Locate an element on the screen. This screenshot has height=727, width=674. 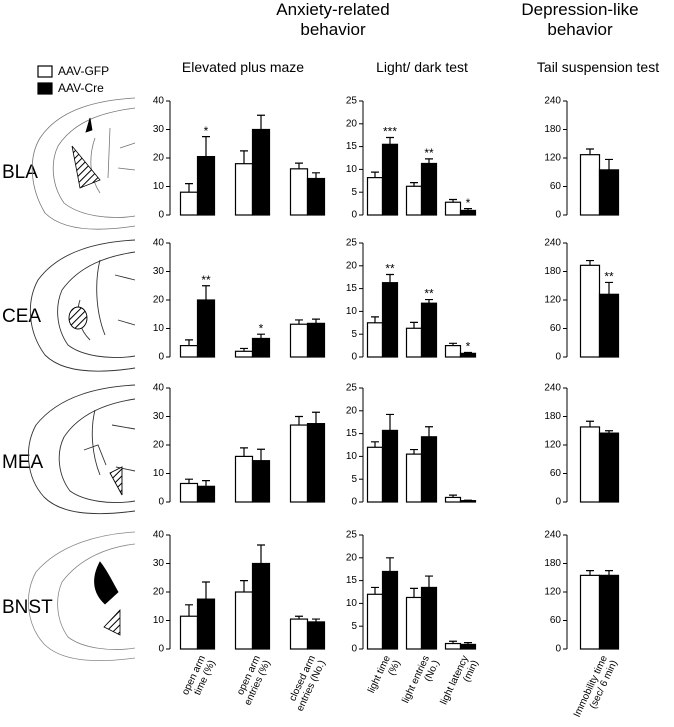
significance: *** is located at coordinates (390, 132).